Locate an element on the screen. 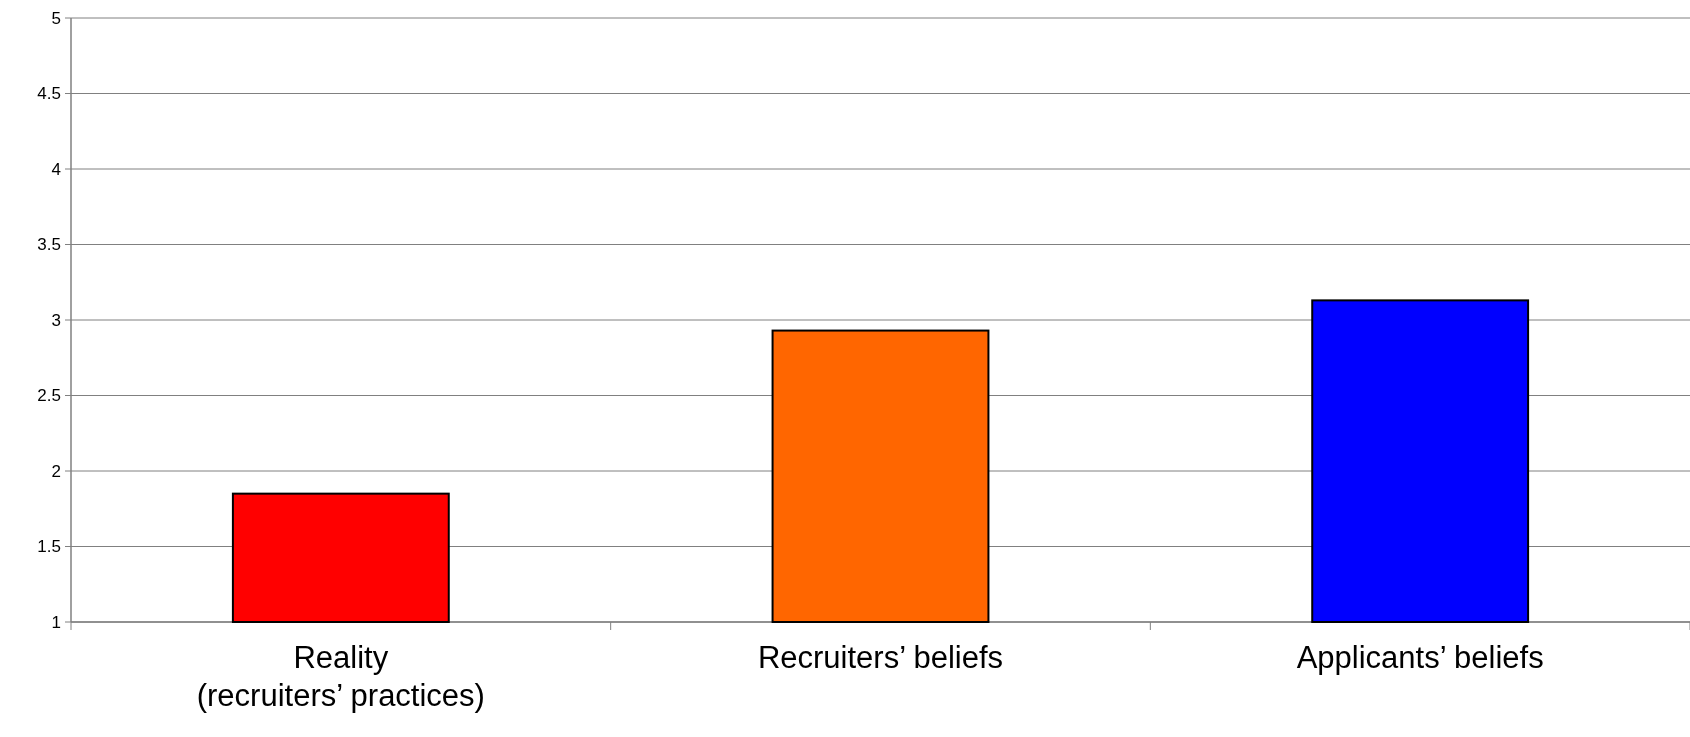 The image size is (1690, 737). y-tick-label: 3.5 is located at coordinates (49, 245).